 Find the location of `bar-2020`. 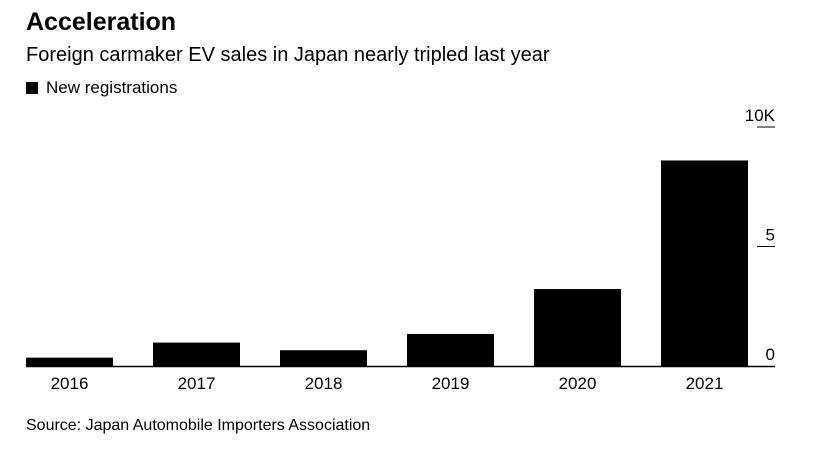

bar-2020 is located at coordinates (577, 327).